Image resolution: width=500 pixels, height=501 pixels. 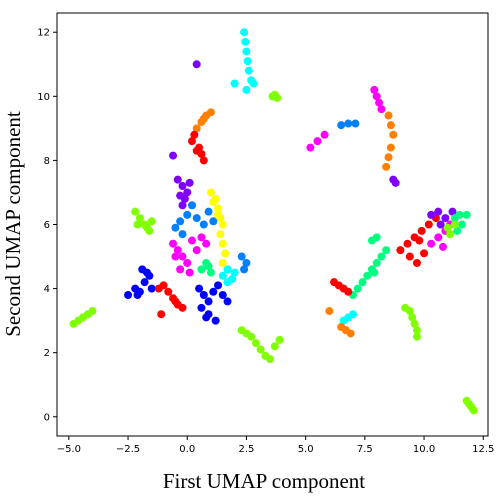 I want to click on y-tick-label: 6, so click(x=47, y=225).